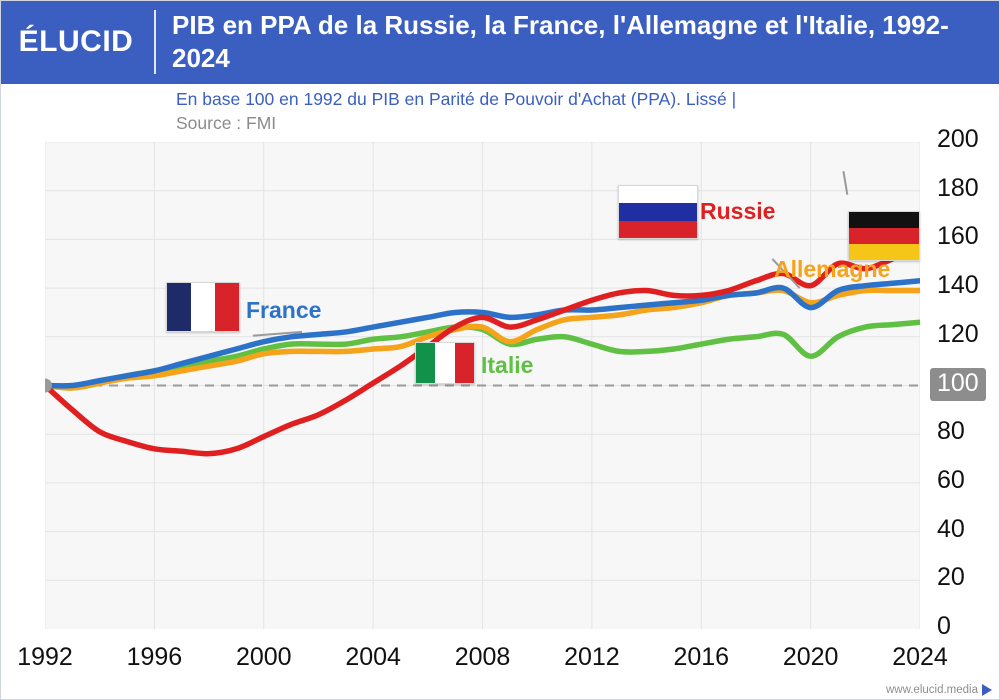 This screenshot has height=700, width=1000. What do you see at coordinates (958, 236) in the screenshot?
I see `y-axis-label: 160` at bounding box center [958, 236].